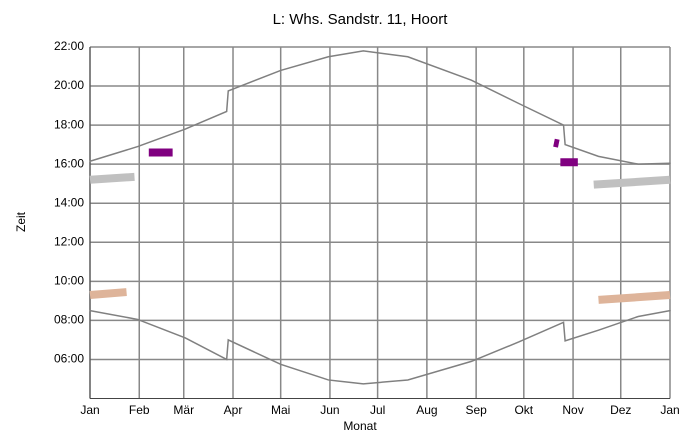  I want to click on y-tick-label: 18:00, so click(69, 124).